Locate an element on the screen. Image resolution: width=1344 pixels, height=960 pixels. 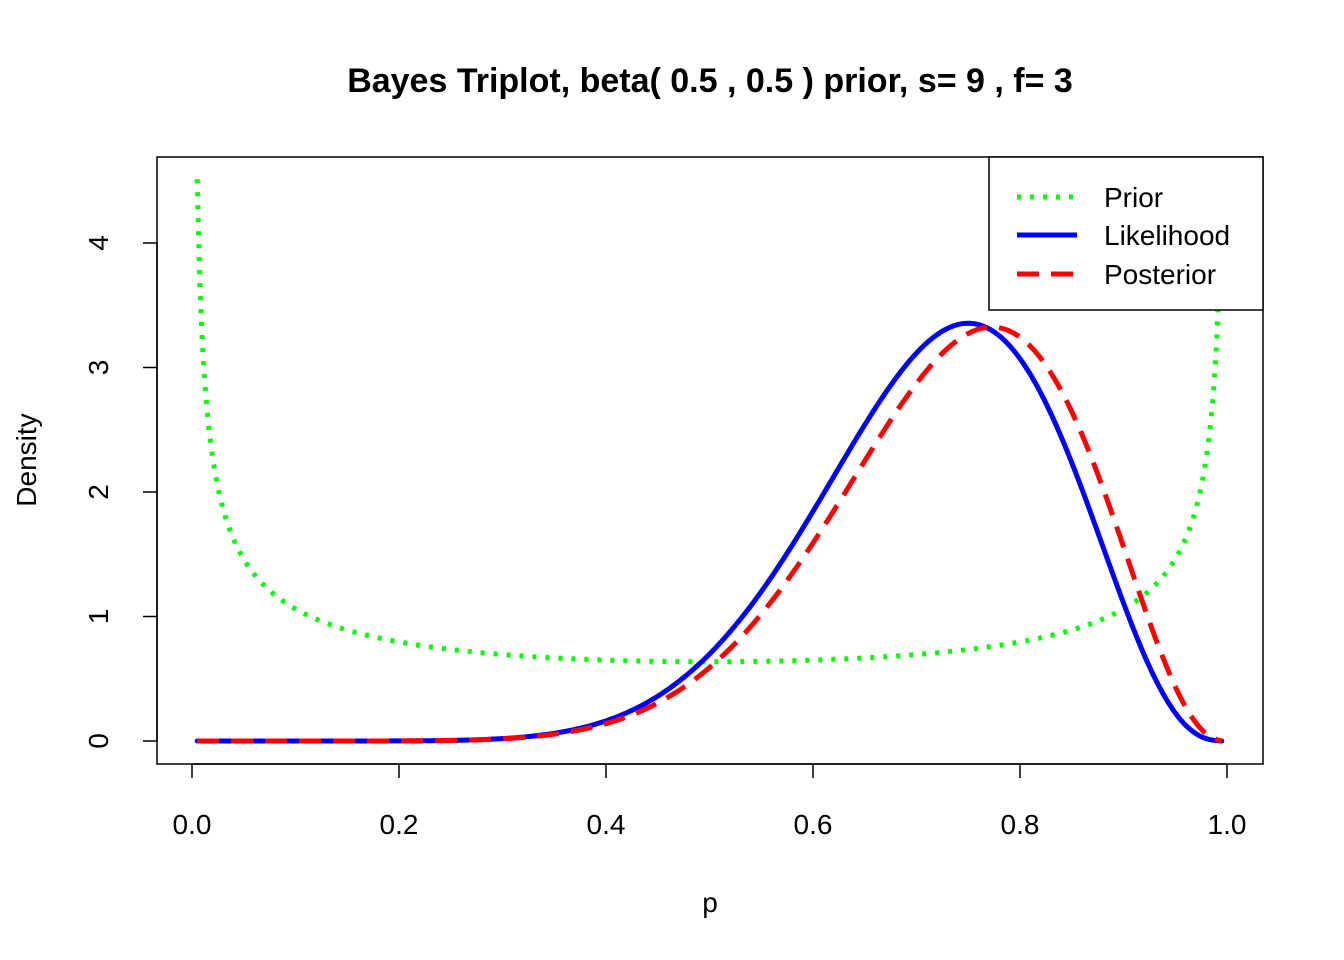
y-tick-label: 2 is located at coordinates (98, 492).